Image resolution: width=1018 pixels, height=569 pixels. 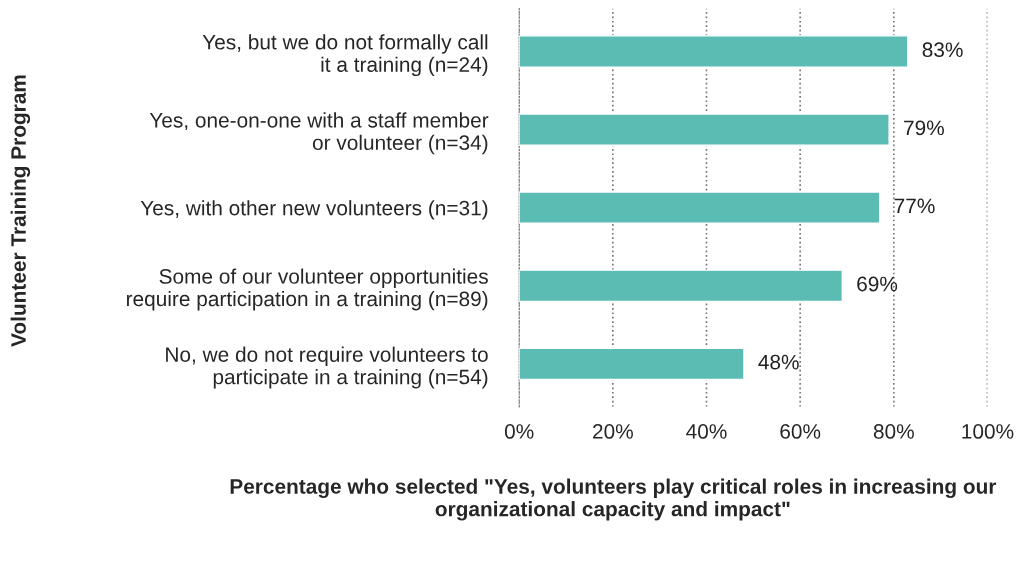 I want to click on data-label: 77%, so click(x=914, y=206).